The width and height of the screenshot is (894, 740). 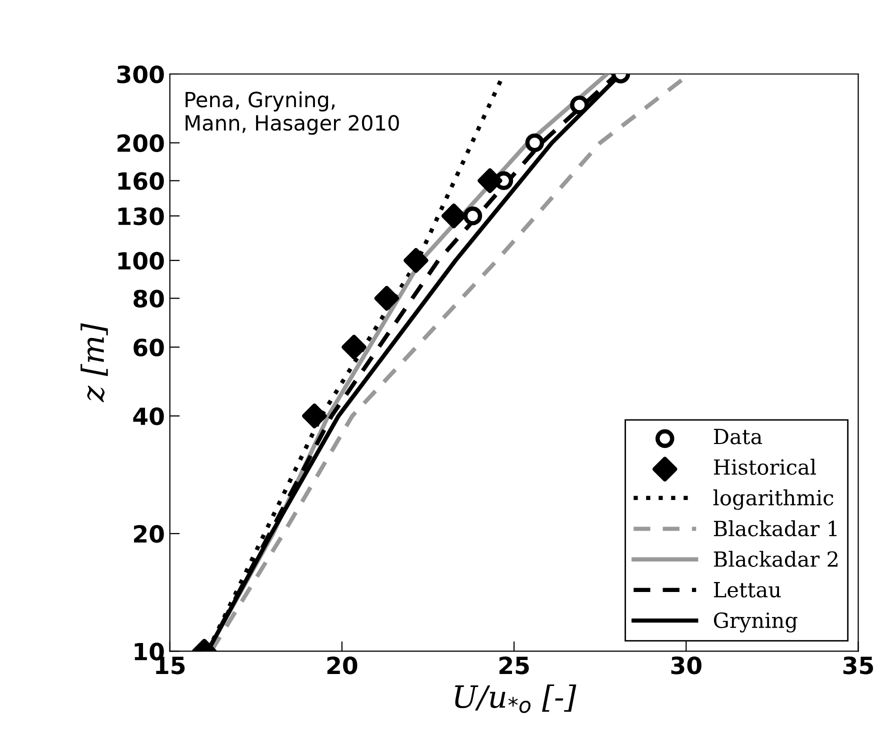 I want to click on legend-label: Blackadar 1, so click(x=775, y=528).